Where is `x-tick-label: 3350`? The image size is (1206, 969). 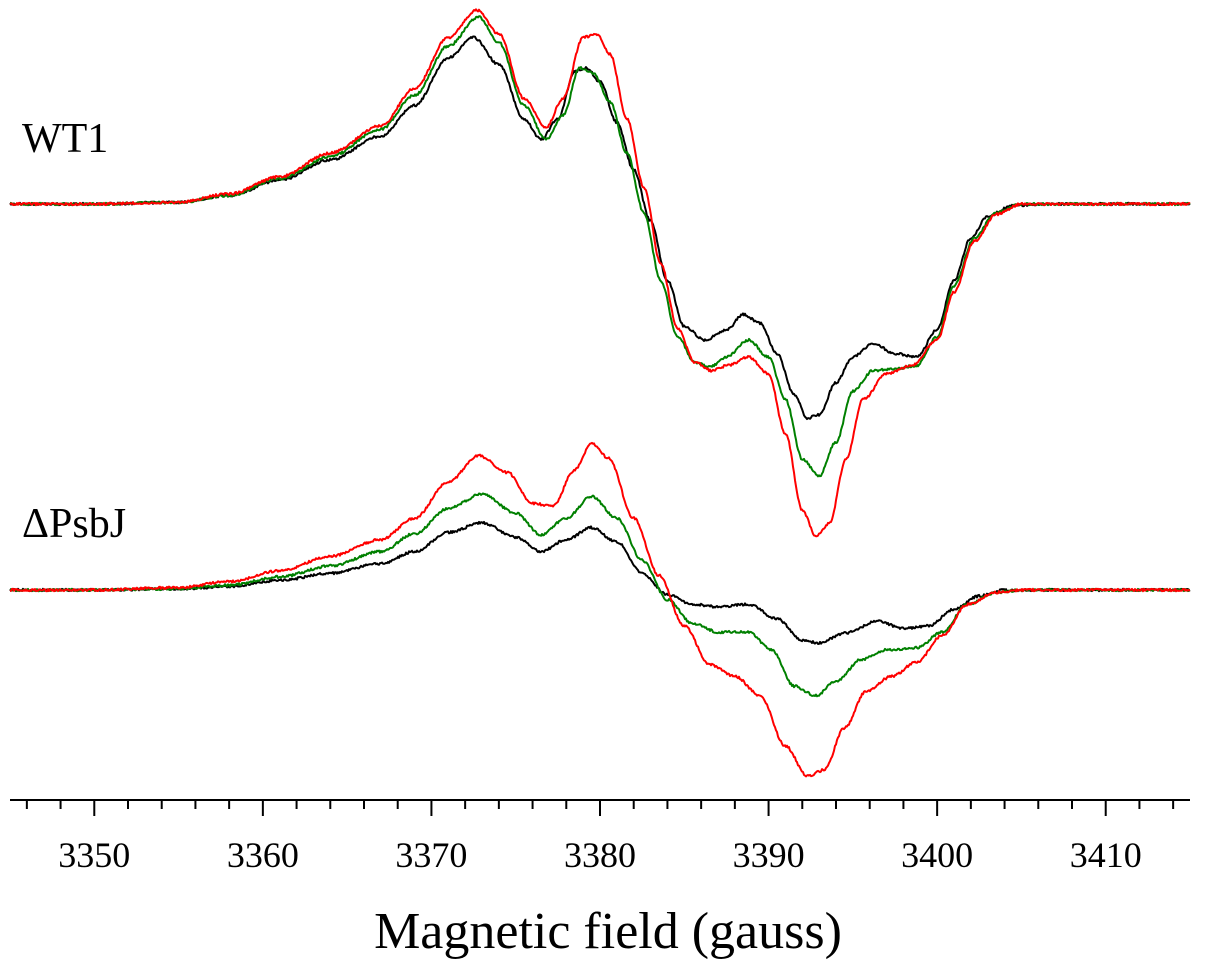 x-tick-label: 3350 is located at coordinates (94, 855).